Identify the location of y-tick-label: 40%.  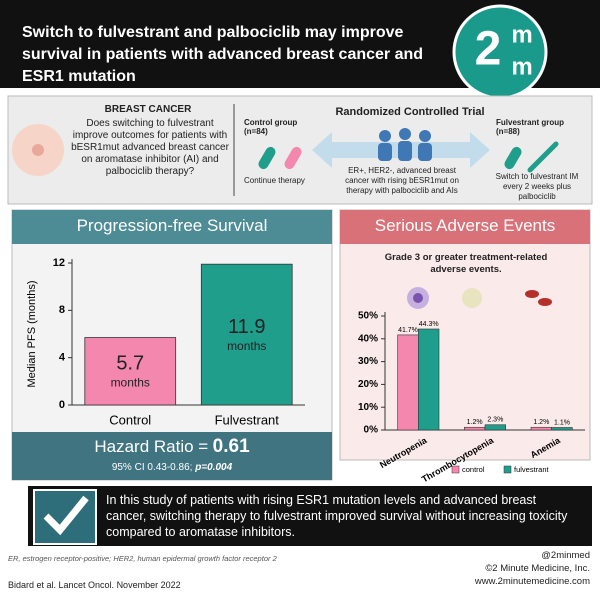
(368, 338).